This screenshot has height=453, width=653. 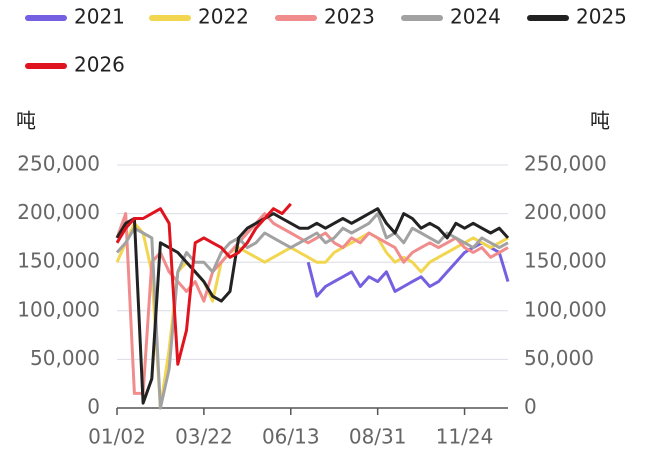 What do you see at coordinates (565, 309) in the screenshot?
I see `y2-tick-label: 100,000` at bounding box center [565, 309].